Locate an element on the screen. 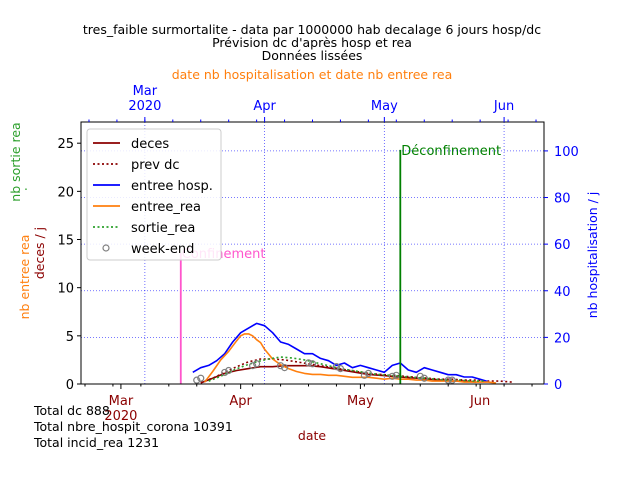 The height and width of the screenshot is (480, 640). right-axis-tick-label: 60 is located at coordinates (562, 245).